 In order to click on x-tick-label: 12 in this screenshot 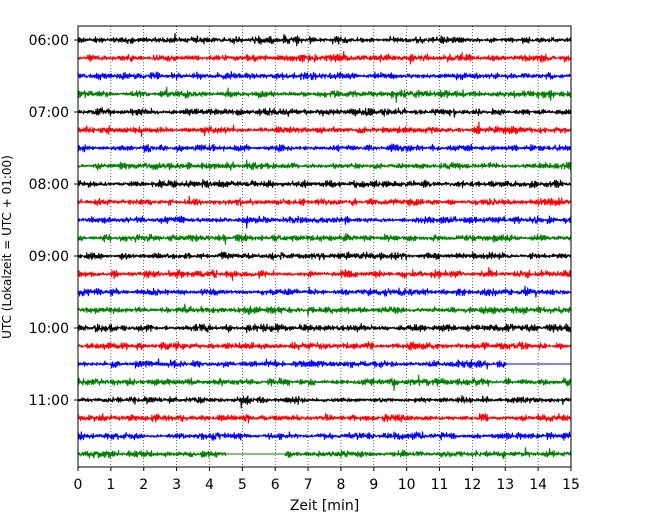, I will do `click(472, 485)`.